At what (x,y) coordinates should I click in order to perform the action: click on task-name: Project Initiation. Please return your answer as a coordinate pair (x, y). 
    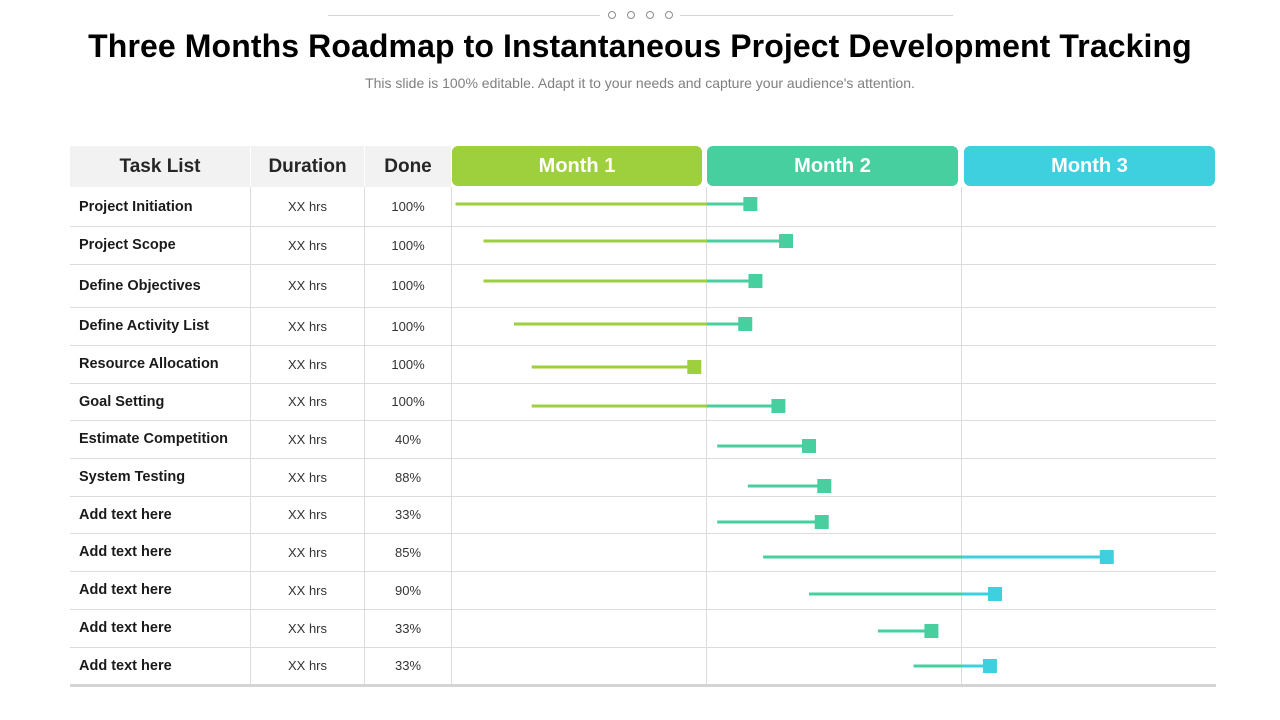
    Looking at the image, I should click on (136, 206).